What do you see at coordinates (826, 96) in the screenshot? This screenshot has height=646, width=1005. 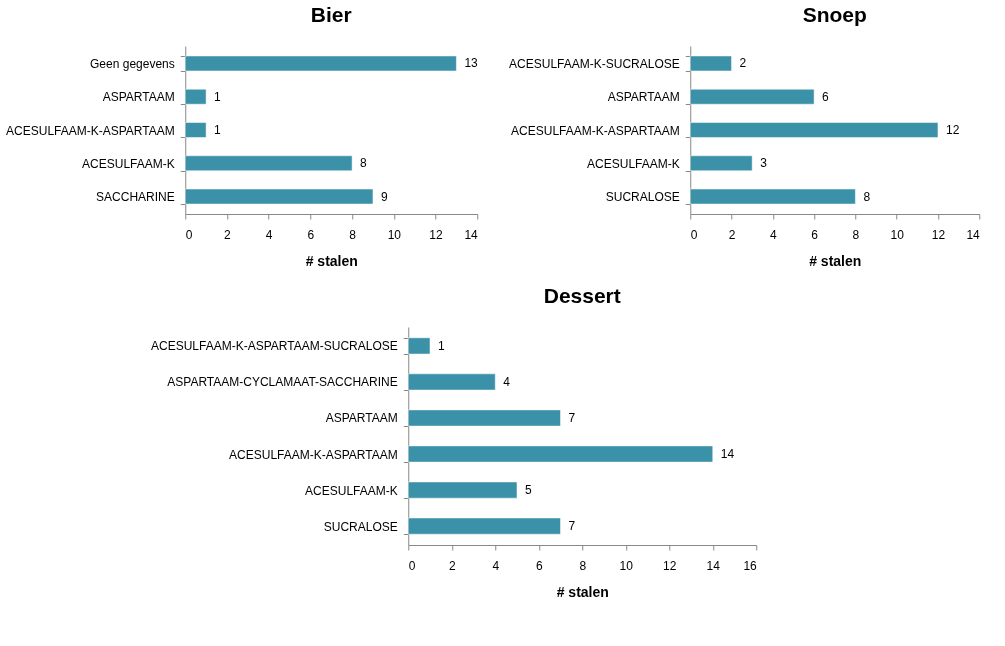 I see `data-label: 6` at bounding box center [826, 96].